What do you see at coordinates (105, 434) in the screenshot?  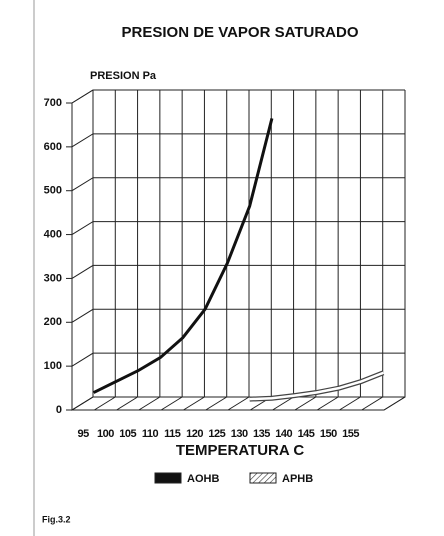 I see `x-tick-label: 100` at bounding box center [105, 434].